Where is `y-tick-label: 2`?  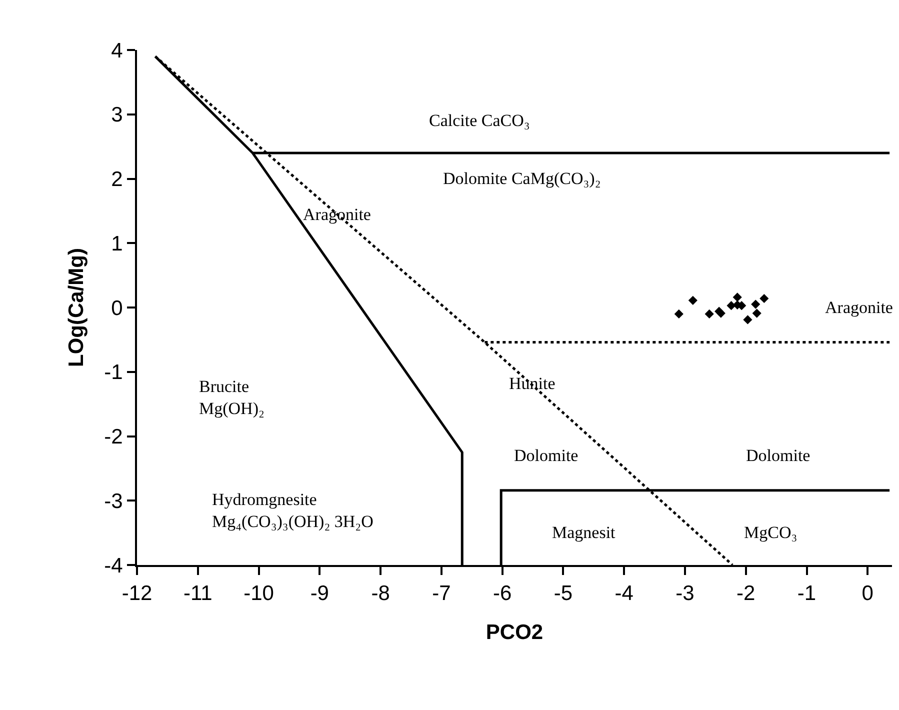
y-tick-label: 2 is located at coordinates (117, 180).